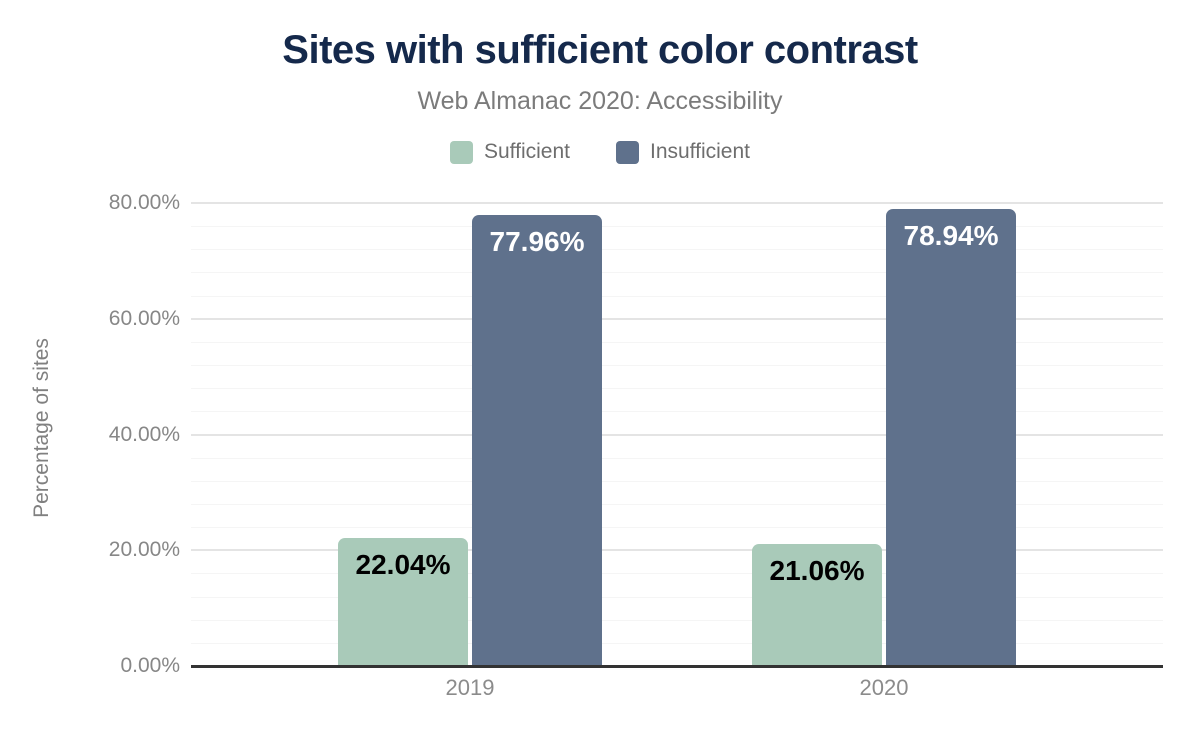  What do you see at coordinates (144, 550) in the screenshot?
I see `y-tick-label: 20.00%` at bounding box center [144, 550].